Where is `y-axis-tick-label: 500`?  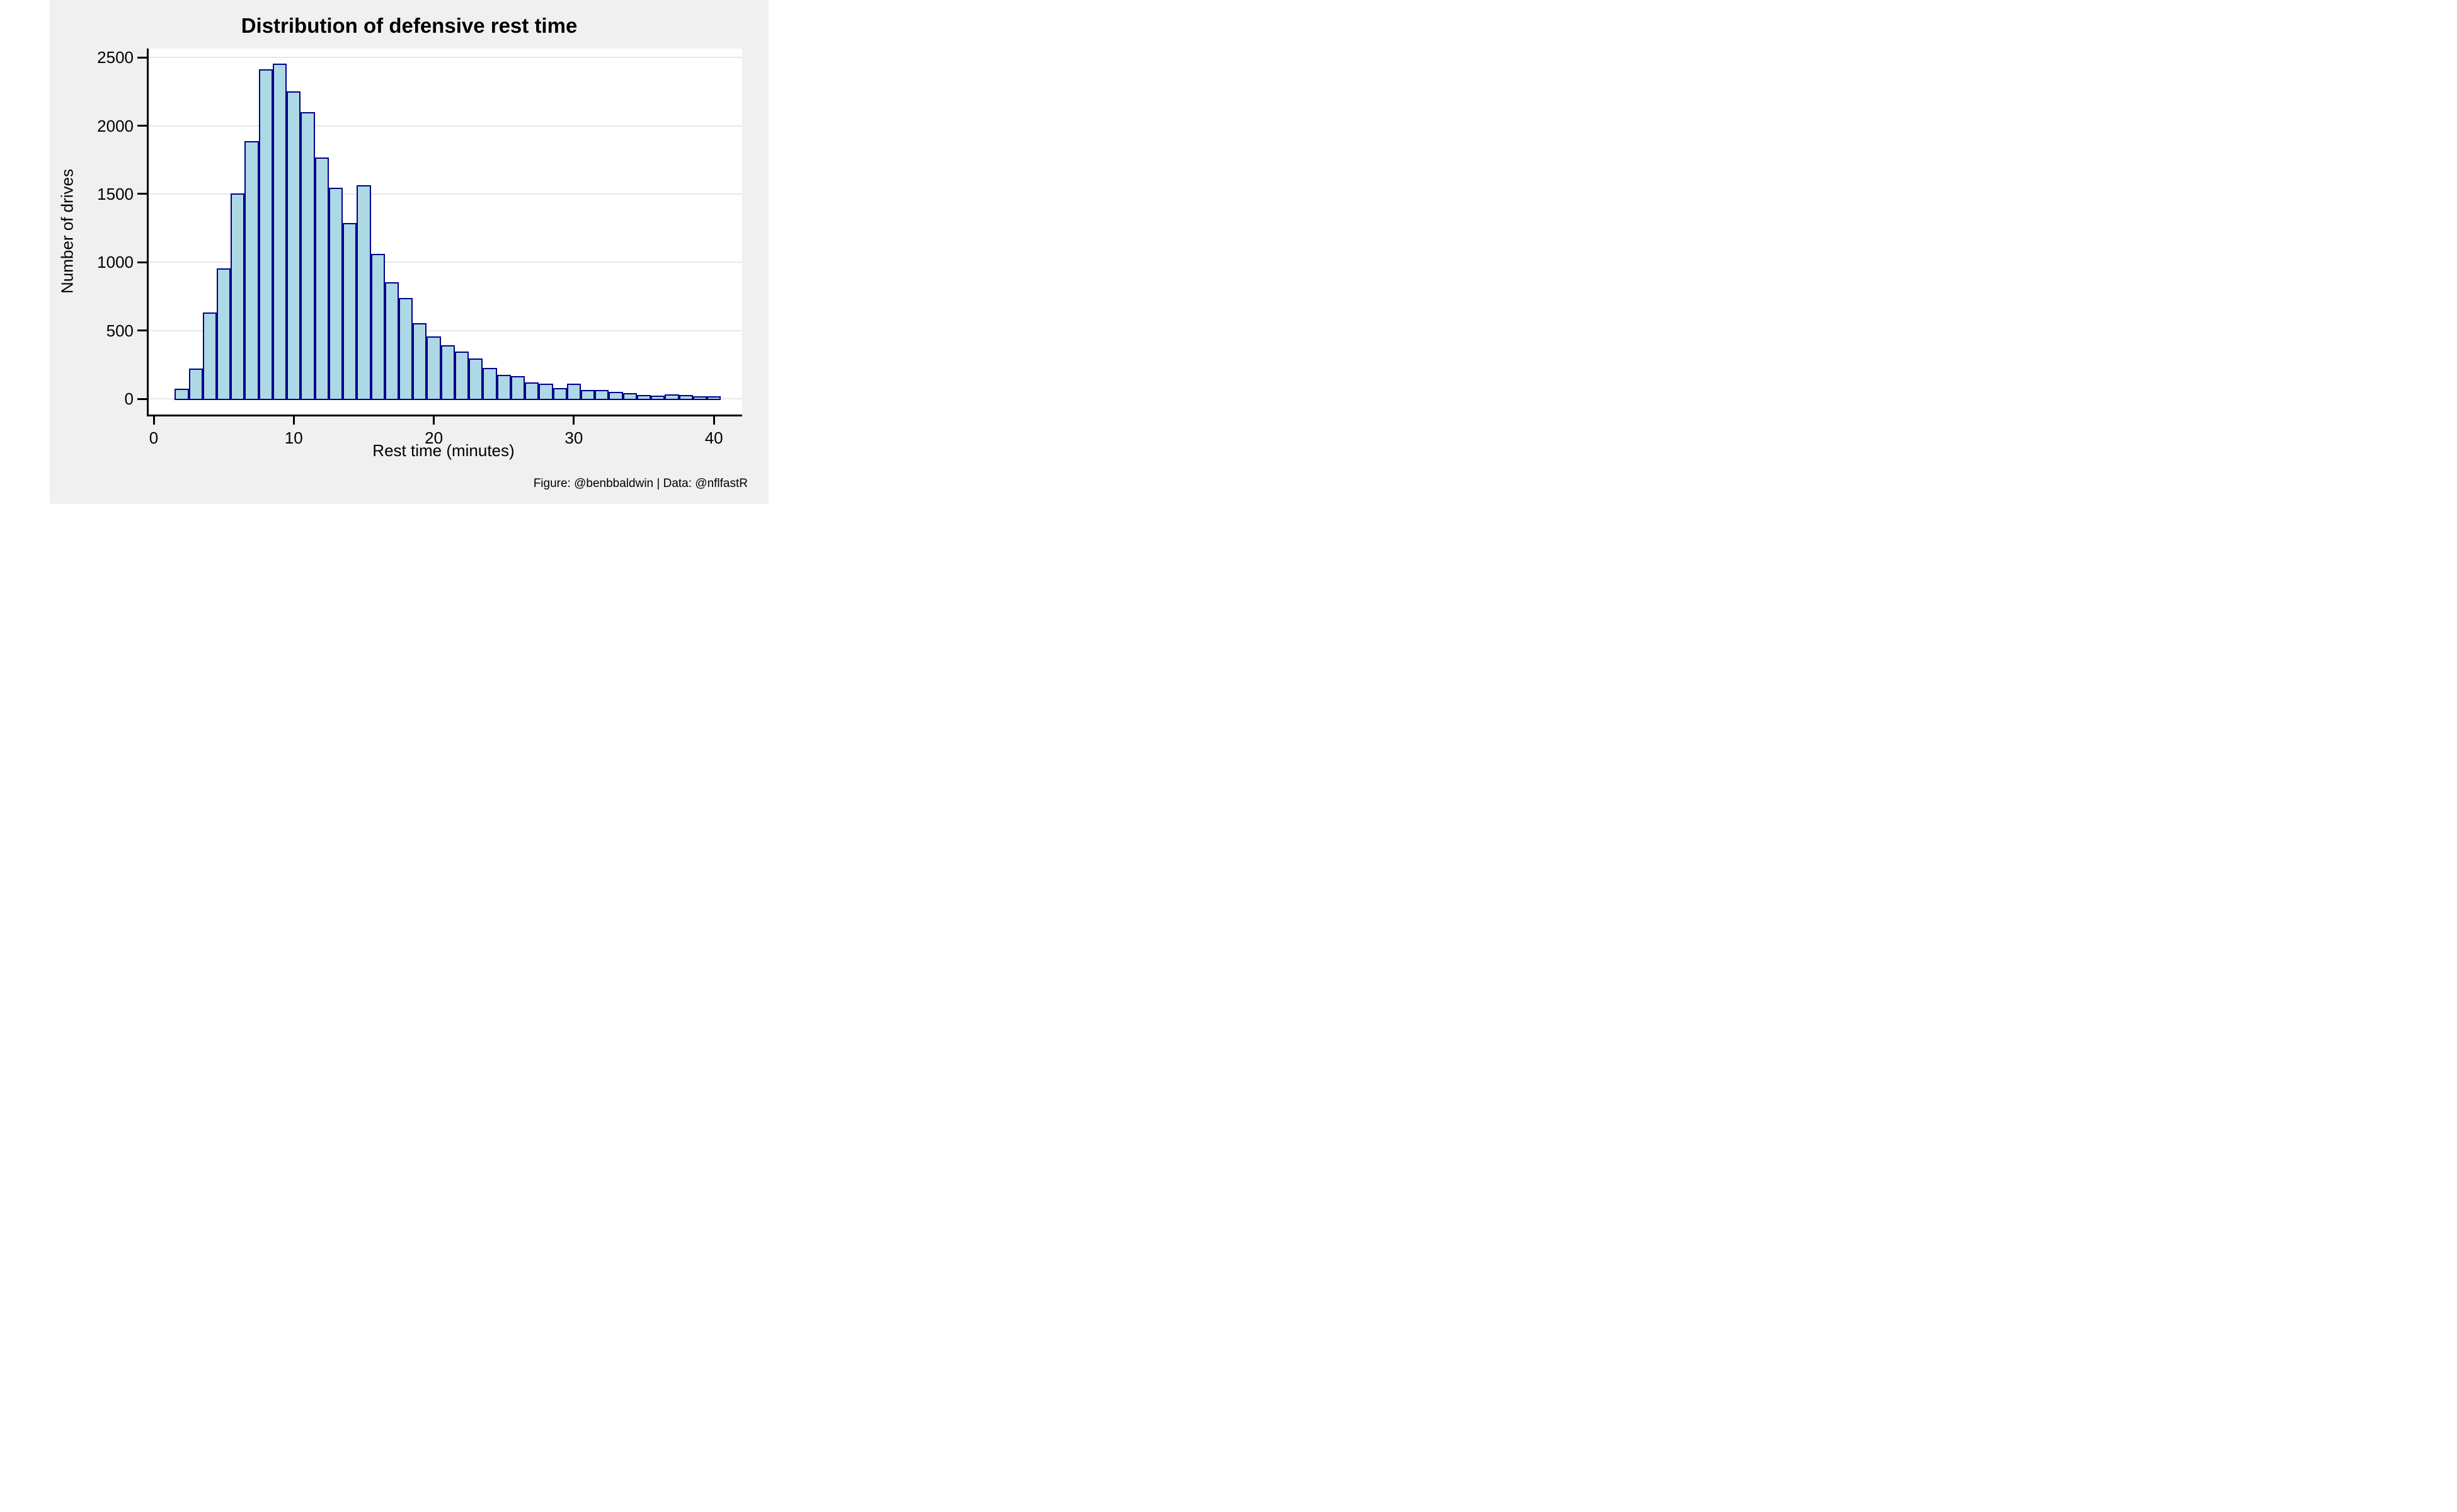
y-axis-tick-label: 500 is located at coordinates (120, 330).